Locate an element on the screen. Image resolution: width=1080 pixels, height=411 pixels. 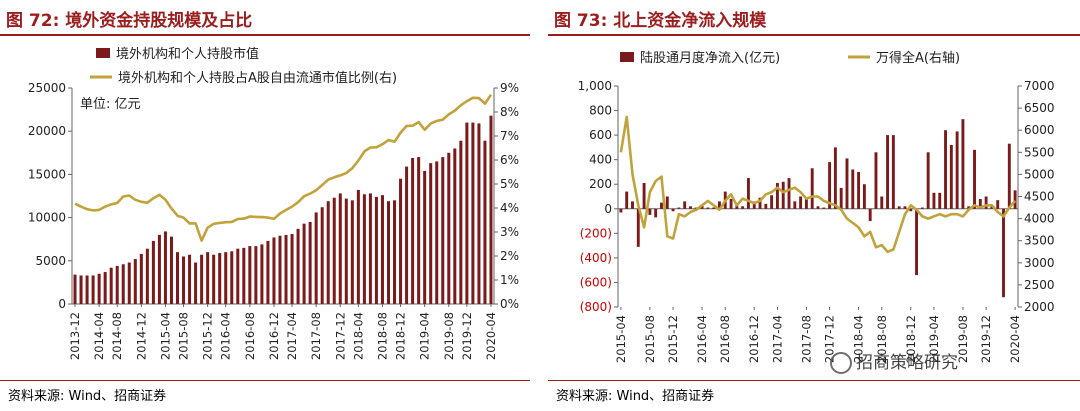
y2-tick-label: 4500 is located at coordinates (1039, 197).